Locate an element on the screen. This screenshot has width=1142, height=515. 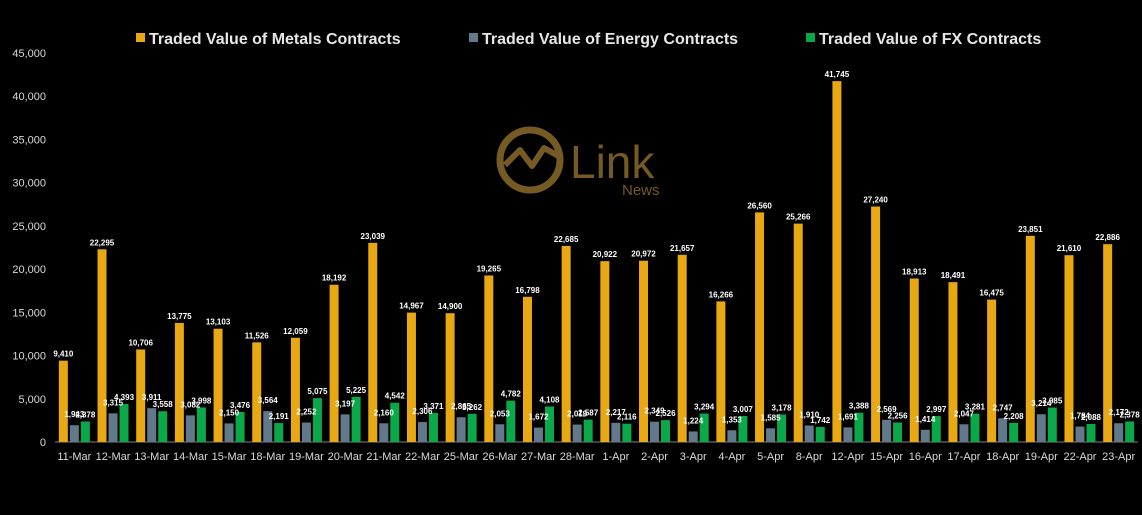
logo-chart-line-icon is located at coordinates (533, 157).